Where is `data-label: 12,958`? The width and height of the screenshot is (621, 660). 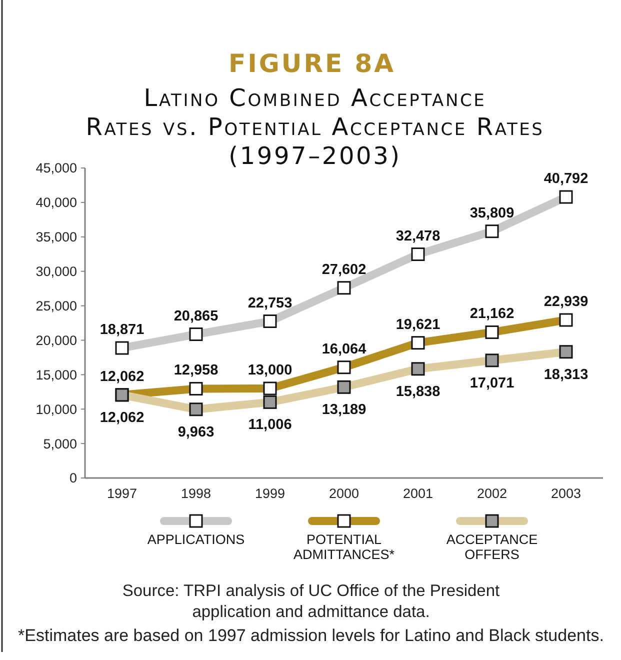 data-label: 12,958 is located at coordinates (196, 370).